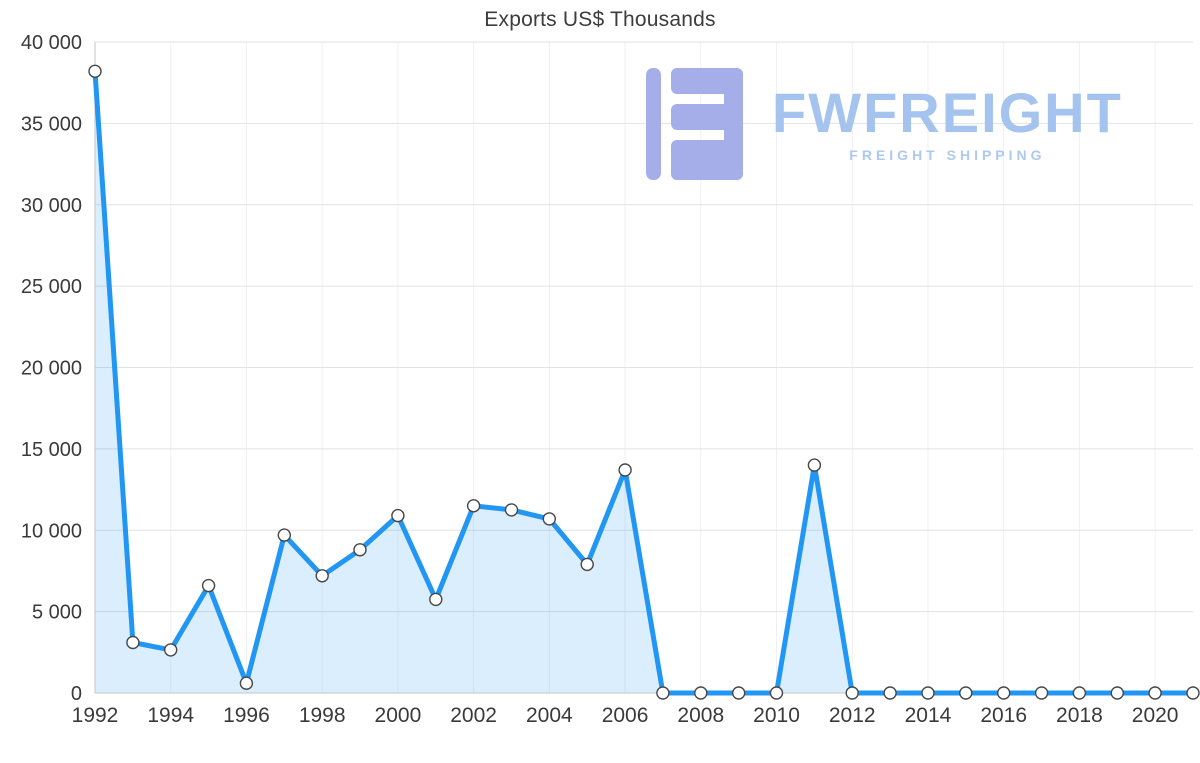 The width and height of the screenshot is (1200, 763). What do you see at coordinates (1079, 715) in the screenshot?
I see `x-tick-label: 2018` at bounding box center [1079, 715].